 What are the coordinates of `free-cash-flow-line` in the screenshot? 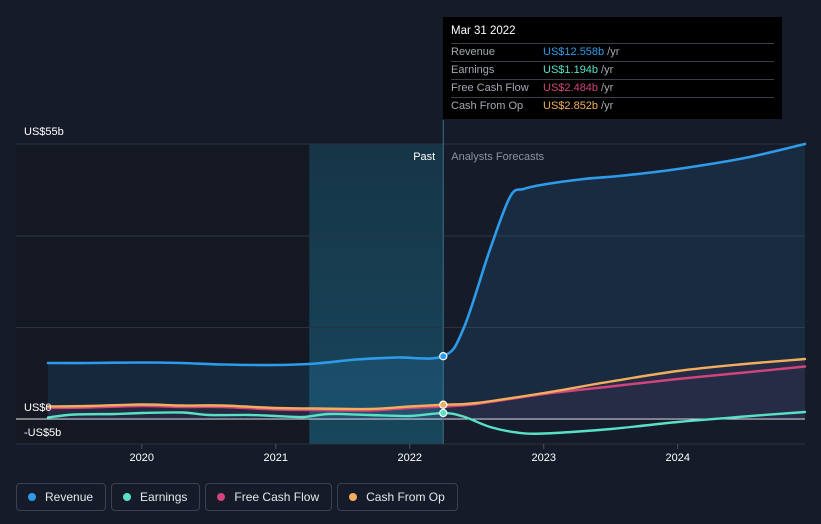 It's located at (426, 388).